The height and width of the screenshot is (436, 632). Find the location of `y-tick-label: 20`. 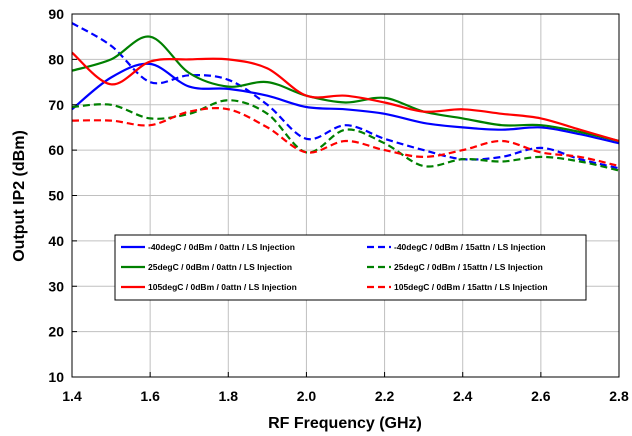

y-tick-label: 20 is located at coordinates (56, 332).